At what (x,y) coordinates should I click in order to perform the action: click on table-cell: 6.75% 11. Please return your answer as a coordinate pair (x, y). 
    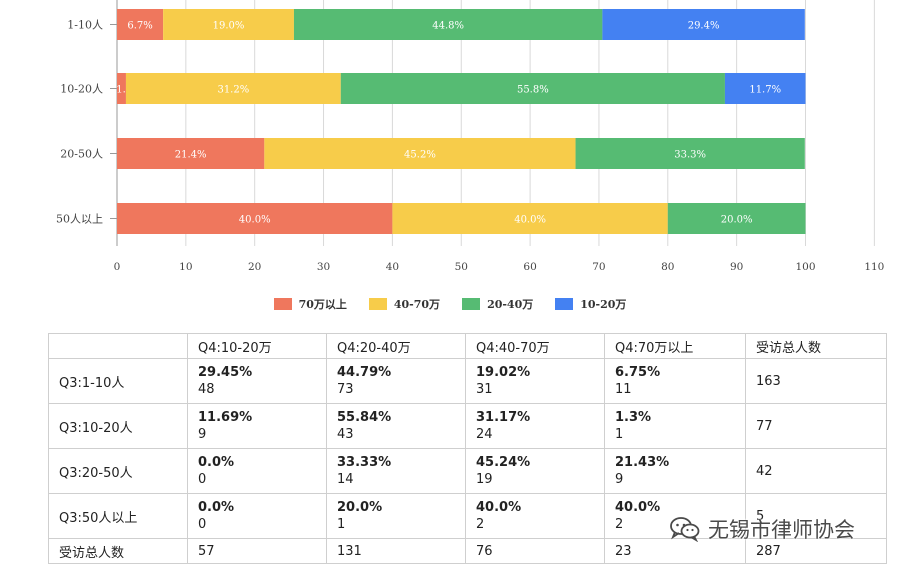
    Looking at the image, I should click on (675, 381).